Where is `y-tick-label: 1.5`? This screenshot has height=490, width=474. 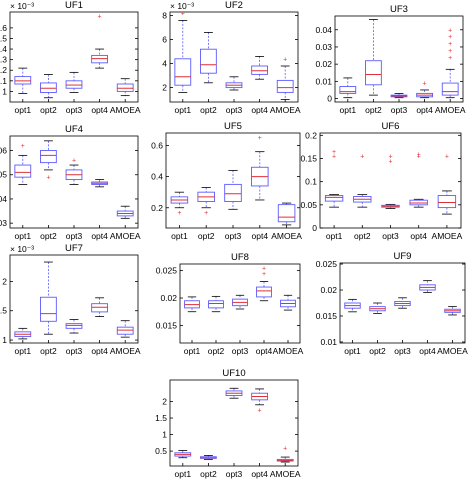 y-tick-label: 1.5 is located at coordinates (3, 311).